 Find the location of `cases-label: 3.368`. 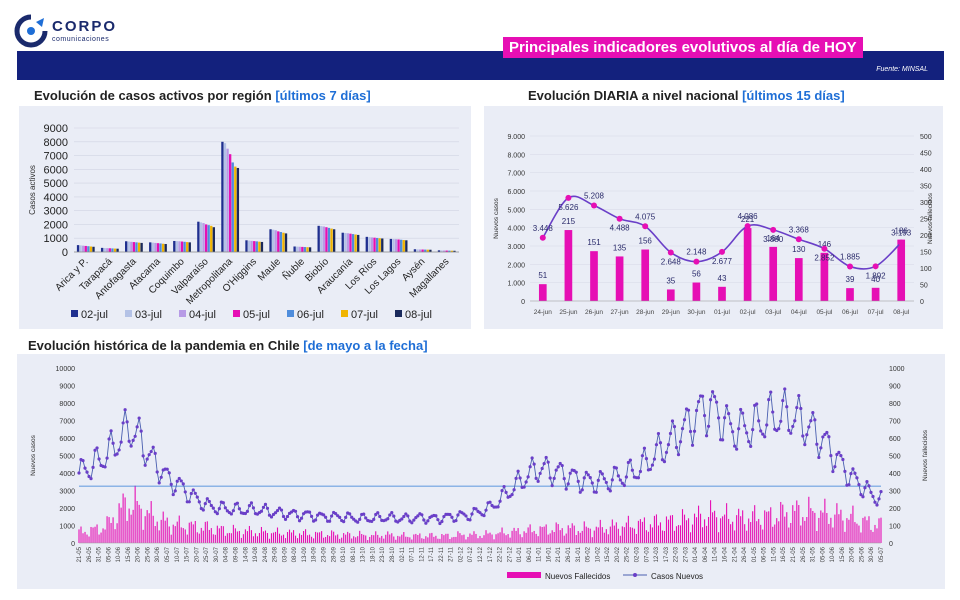

cases-label: 3.368 is located at coordinates (799, 229).